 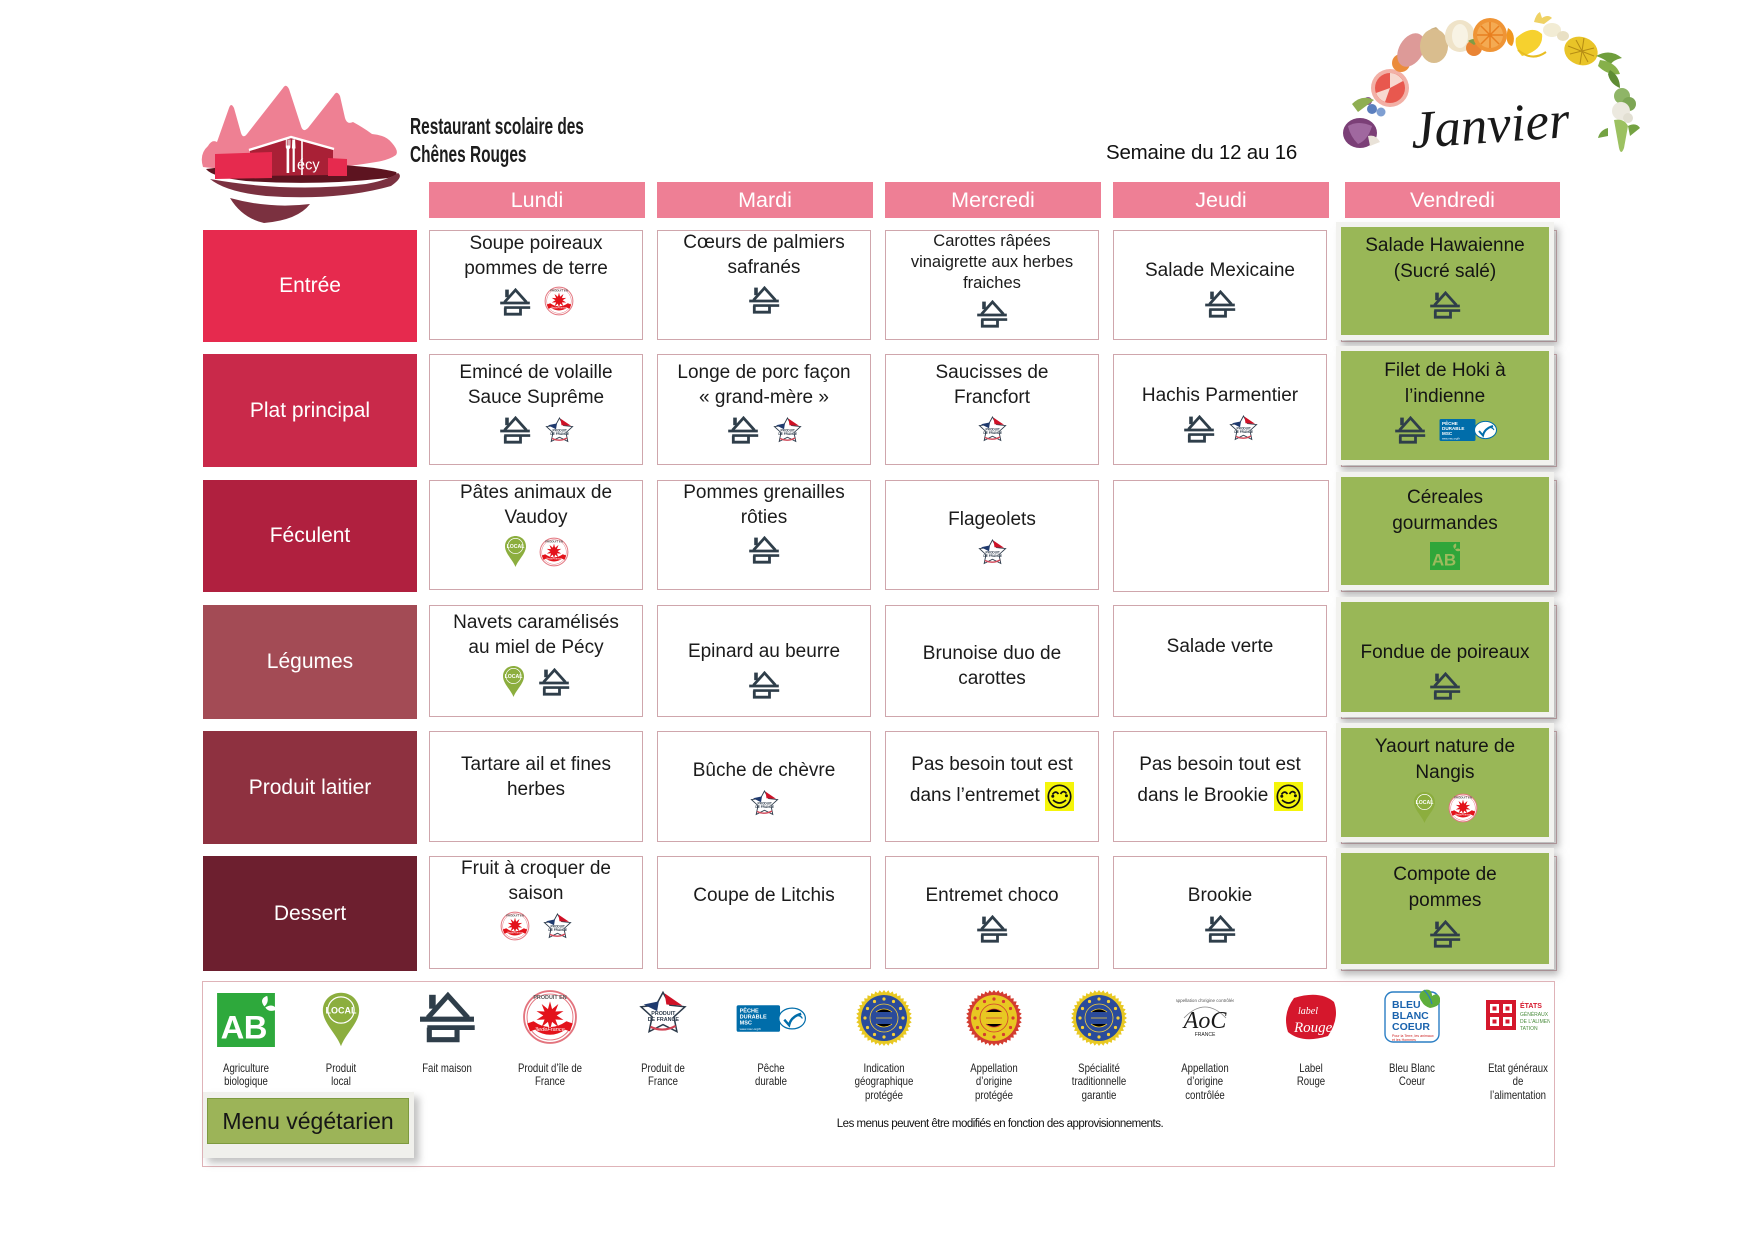 What do you see at coordinates (1313, 1028) in the screenshot?
I see `svg-text: Rouge` at bounding box center [1313, 1028].